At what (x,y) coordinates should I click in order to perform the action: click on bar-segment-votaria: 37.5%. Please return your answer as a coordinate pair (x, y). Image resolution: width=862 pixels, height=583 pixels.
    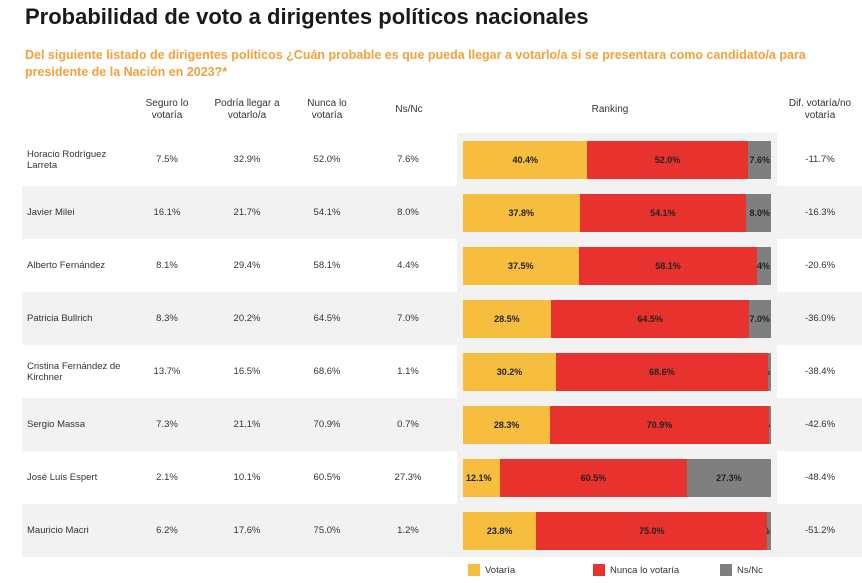
    Looking at the image, I should click on (521, 266).